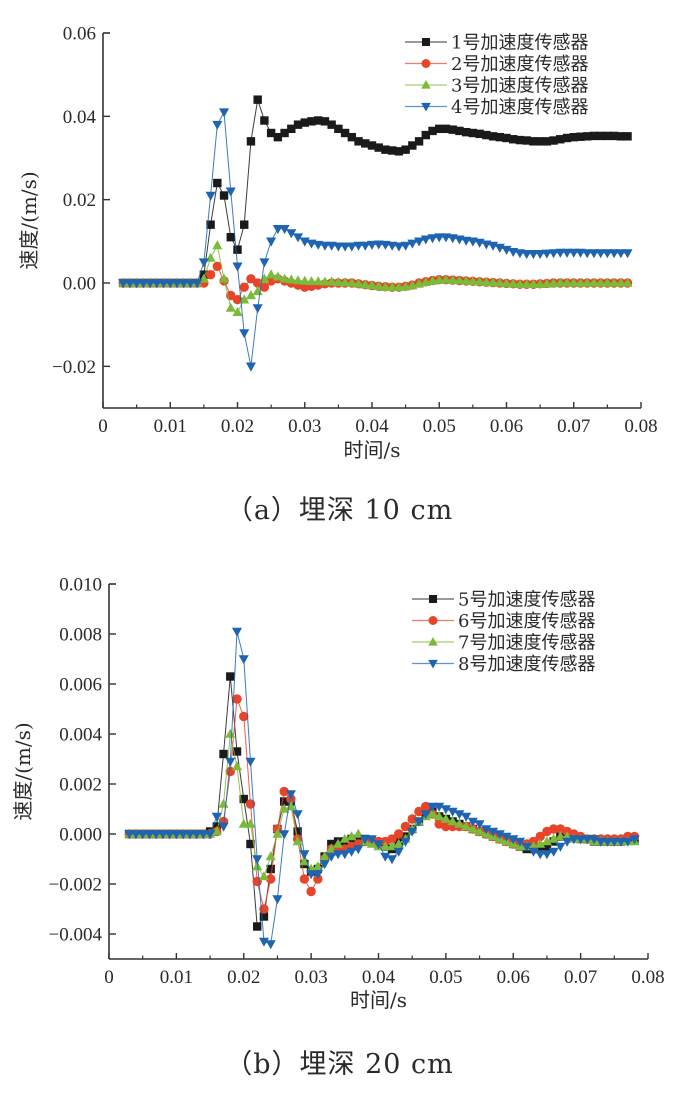 This screenshot has width=679, height=1102. Describe the element at coordinates (526, 600) in the screenshot. I see `legend-label: 5号加速度传感器` at that location.